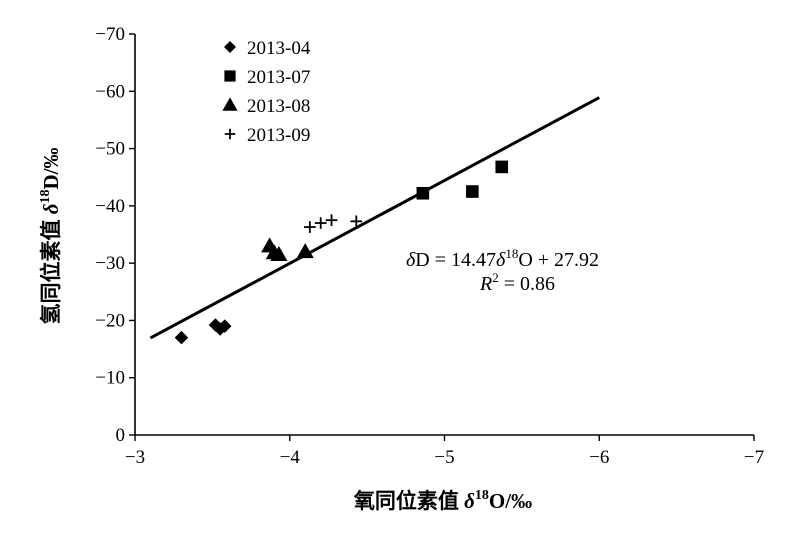 The height and width of the screenshot is (536, 800). Describe the element at coordinates (266, 92) in the screenshot. I see `legend: 2013-04 2013-07 2013-08 2013-09` at that location.